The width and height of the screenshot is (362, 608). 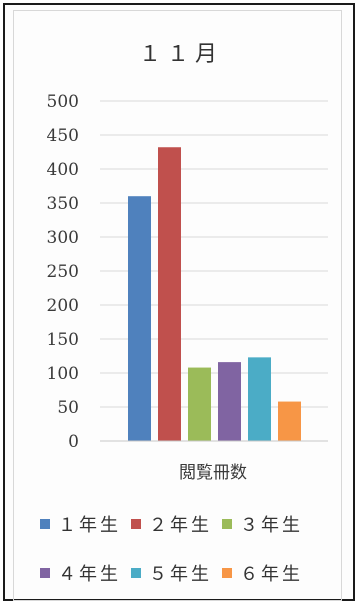 I want to click on legend-label: ５年生, so click(x=180, y=574).